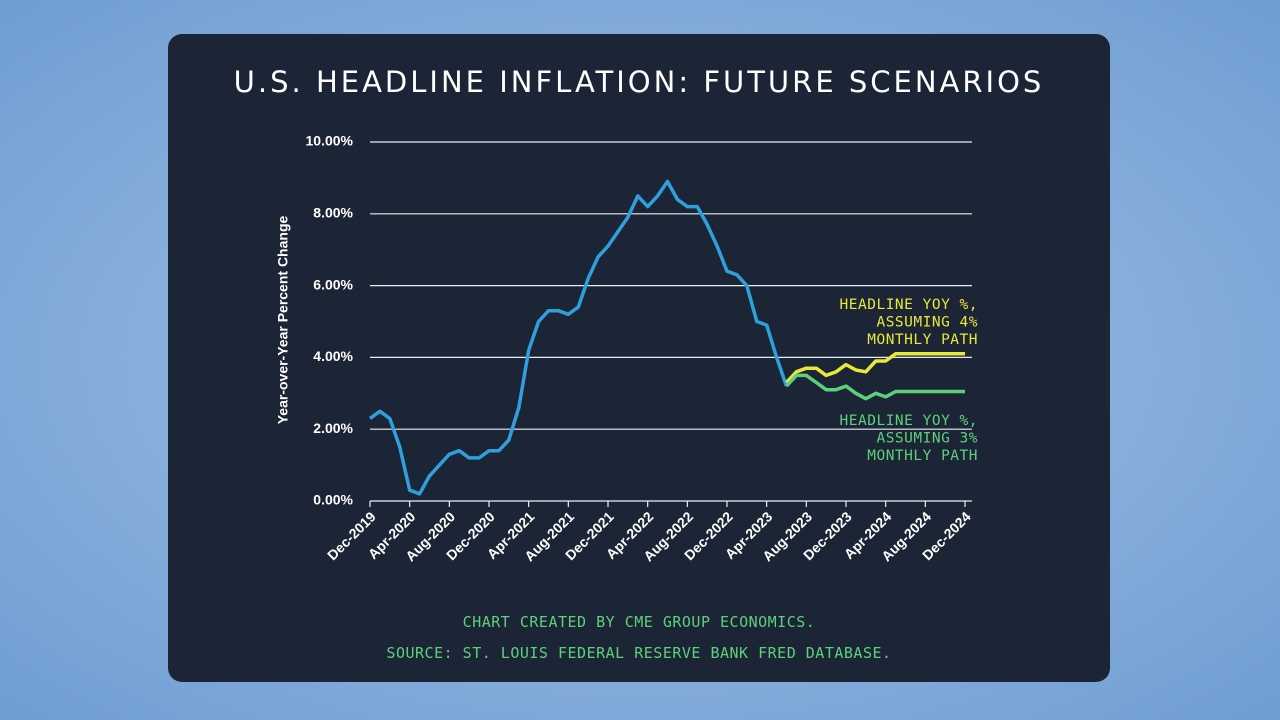  I want to click on y-tick-label: 4.00%, so click(333, 356).